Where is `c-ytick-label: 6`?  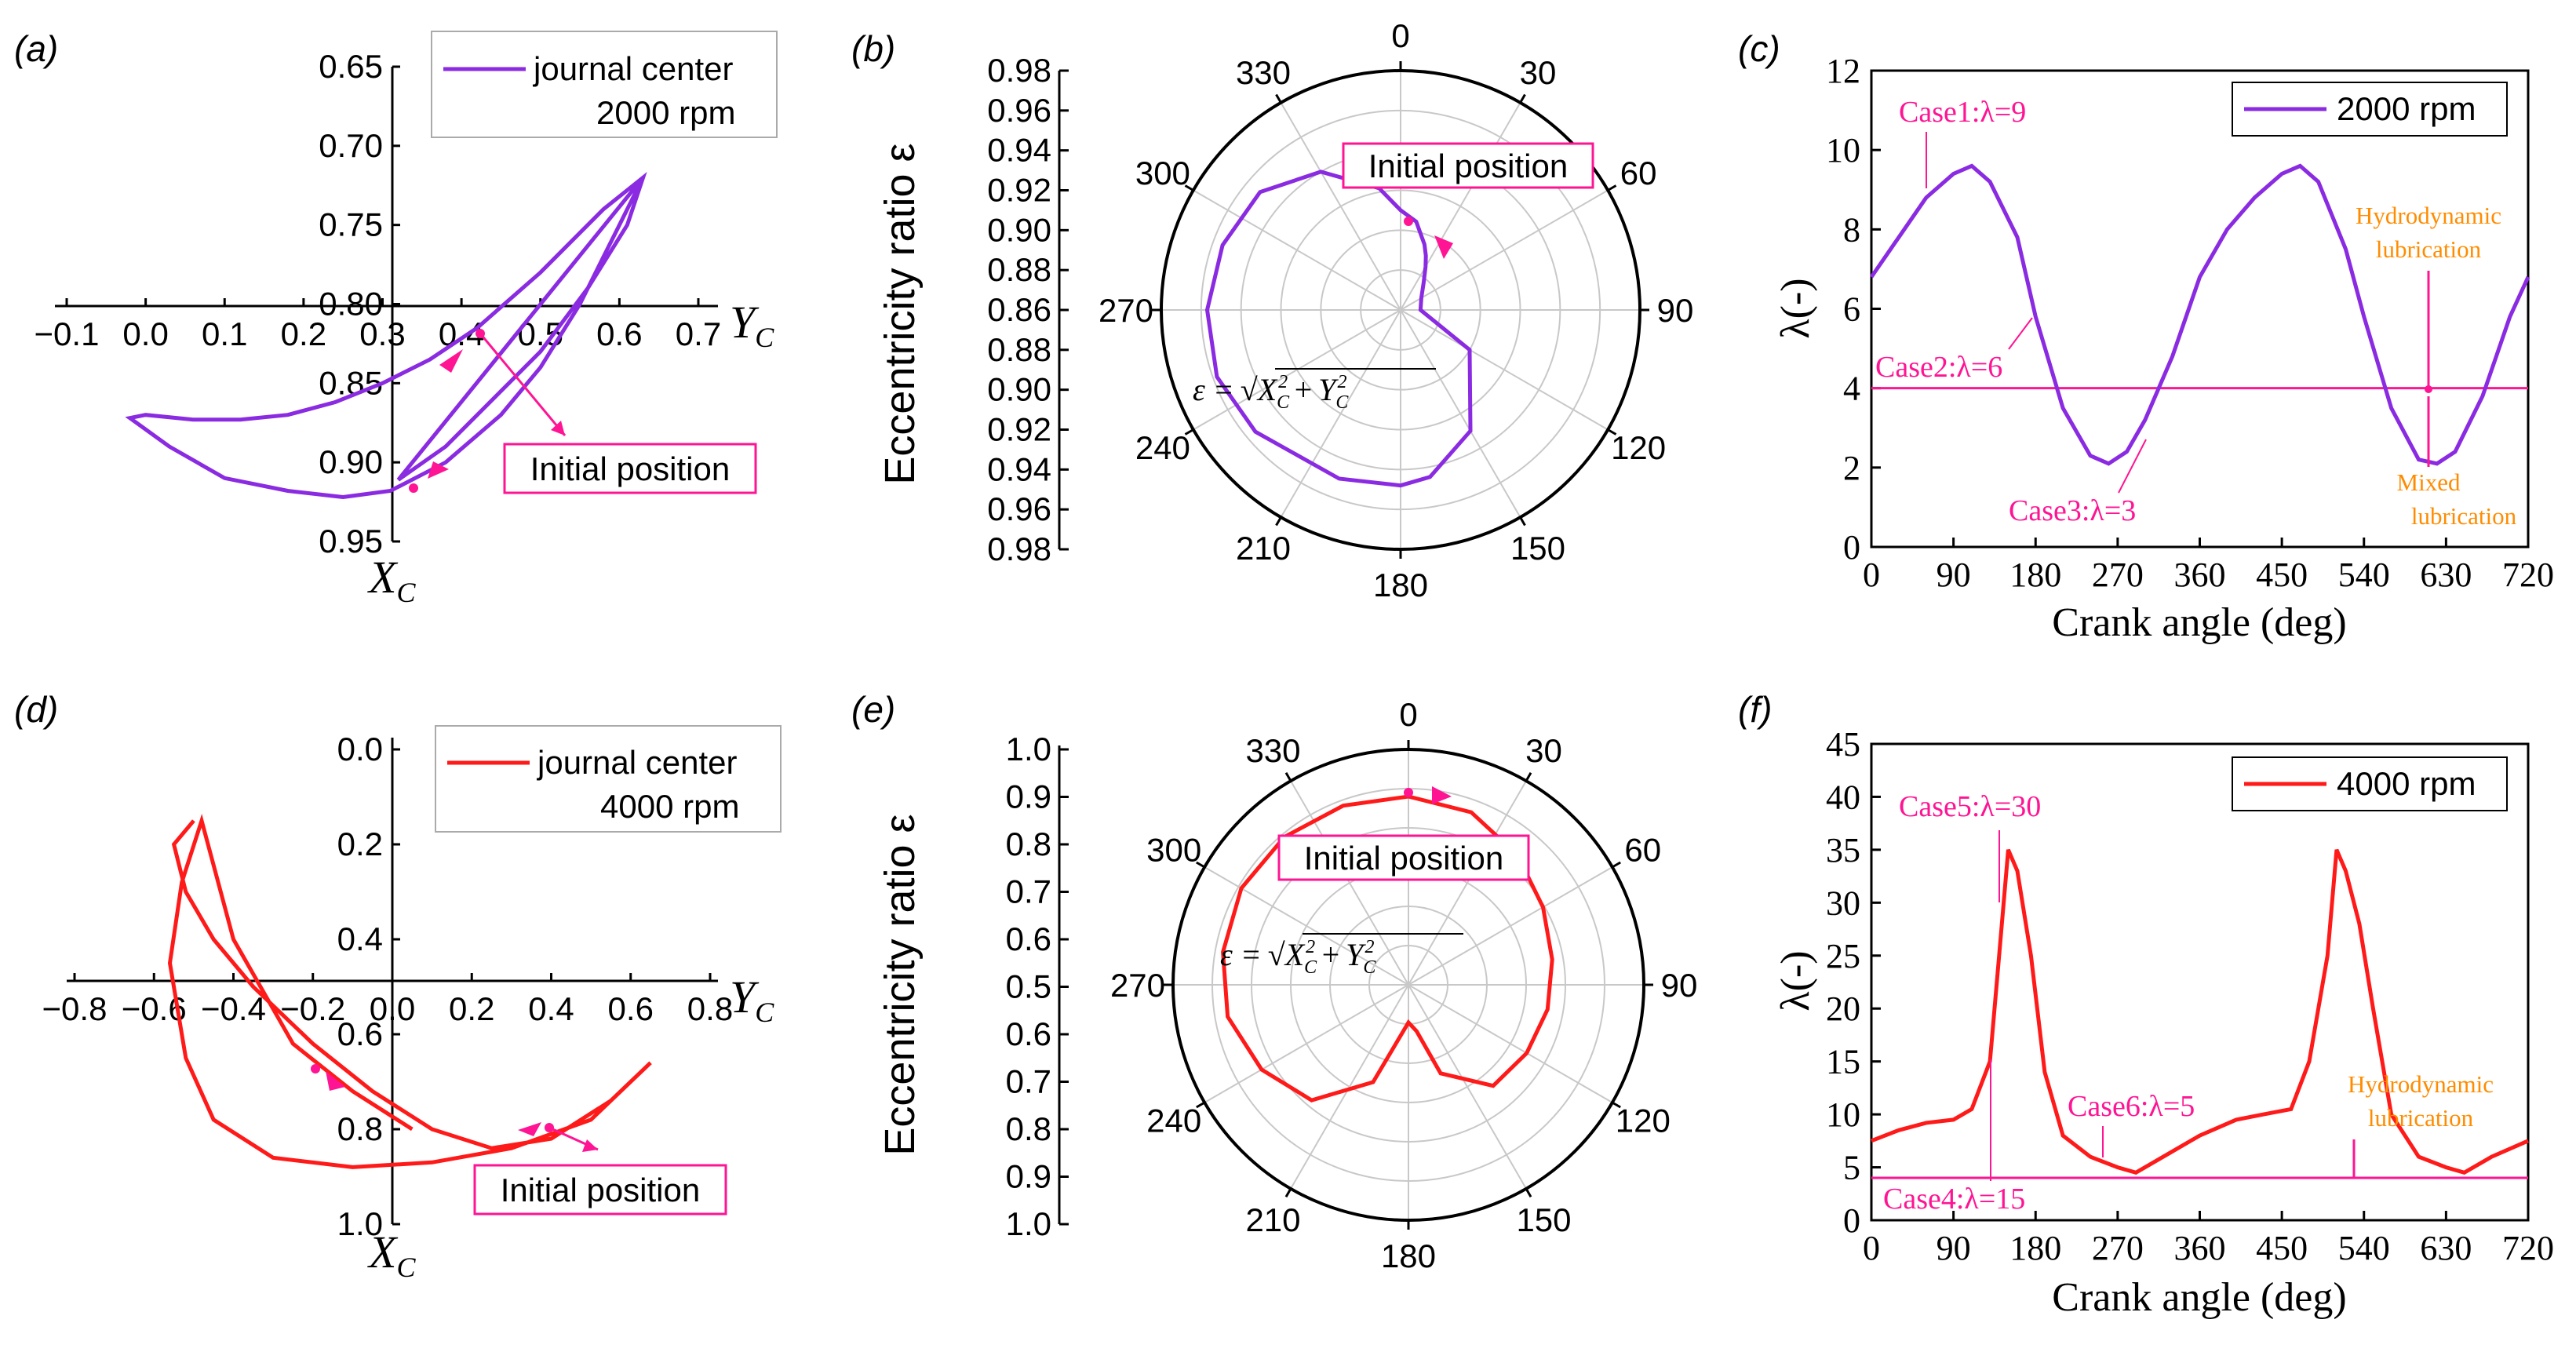 c-ytick-label: 6 is located at coordinates (1851, 309).